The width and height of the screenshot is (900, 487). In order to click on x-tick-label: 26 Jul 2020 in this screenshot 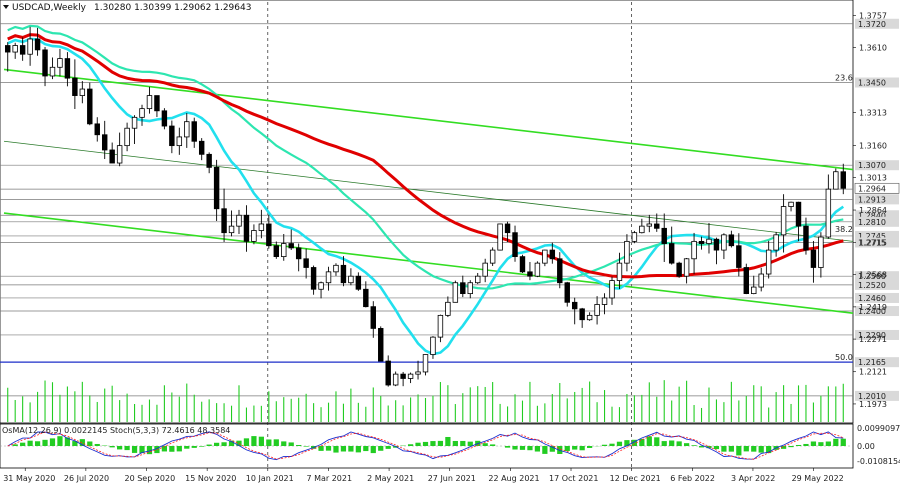, I will do `click(86, 478)`.